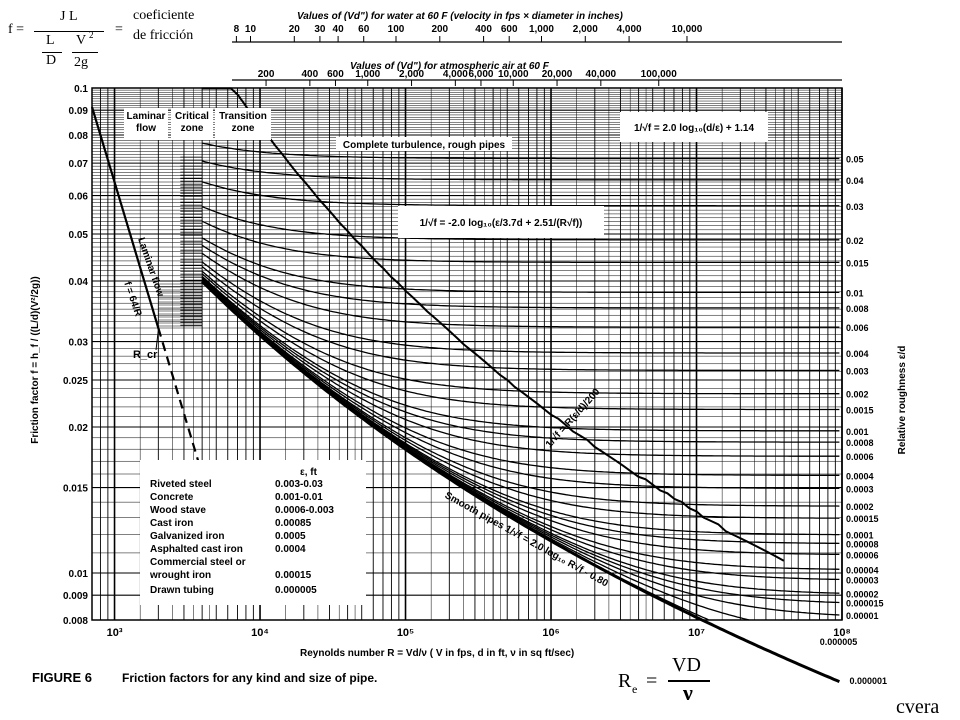 This screenshot has width=960, height=720. What do you see at coordinates (81, 40) in the screenshot?
I see `formula-f-den-r-top: V` at bounding box center [81, 40].